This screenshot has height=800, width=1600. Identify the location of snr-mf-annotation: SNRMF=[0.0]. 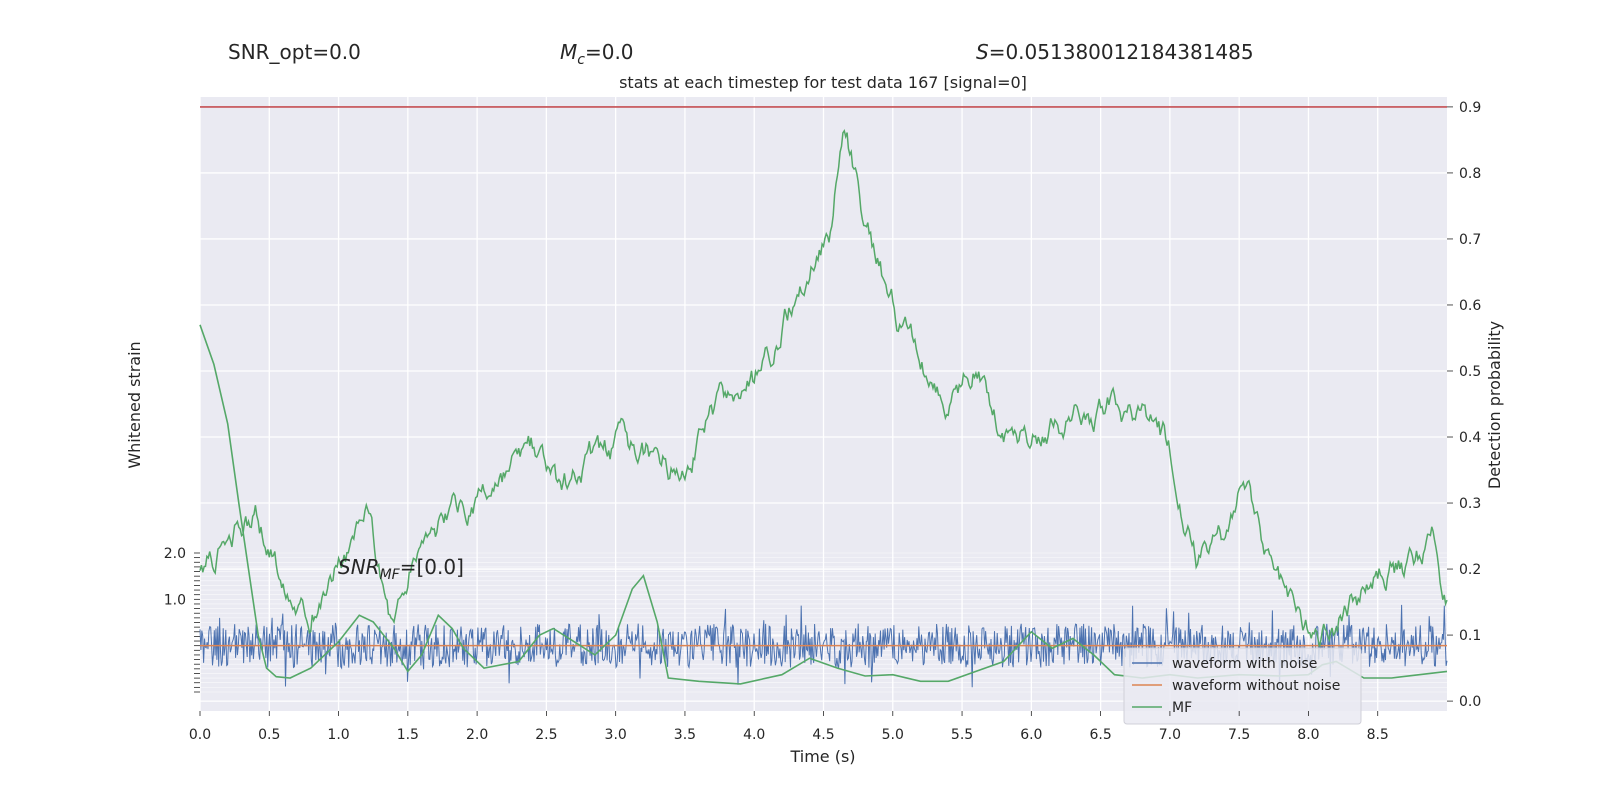
(401, 569).